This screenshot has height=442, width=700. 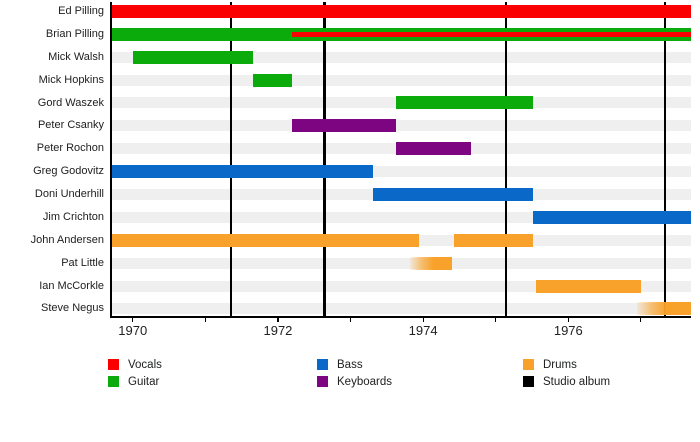 I want to click on legend-label: Bass, so click(x=350, y=364).